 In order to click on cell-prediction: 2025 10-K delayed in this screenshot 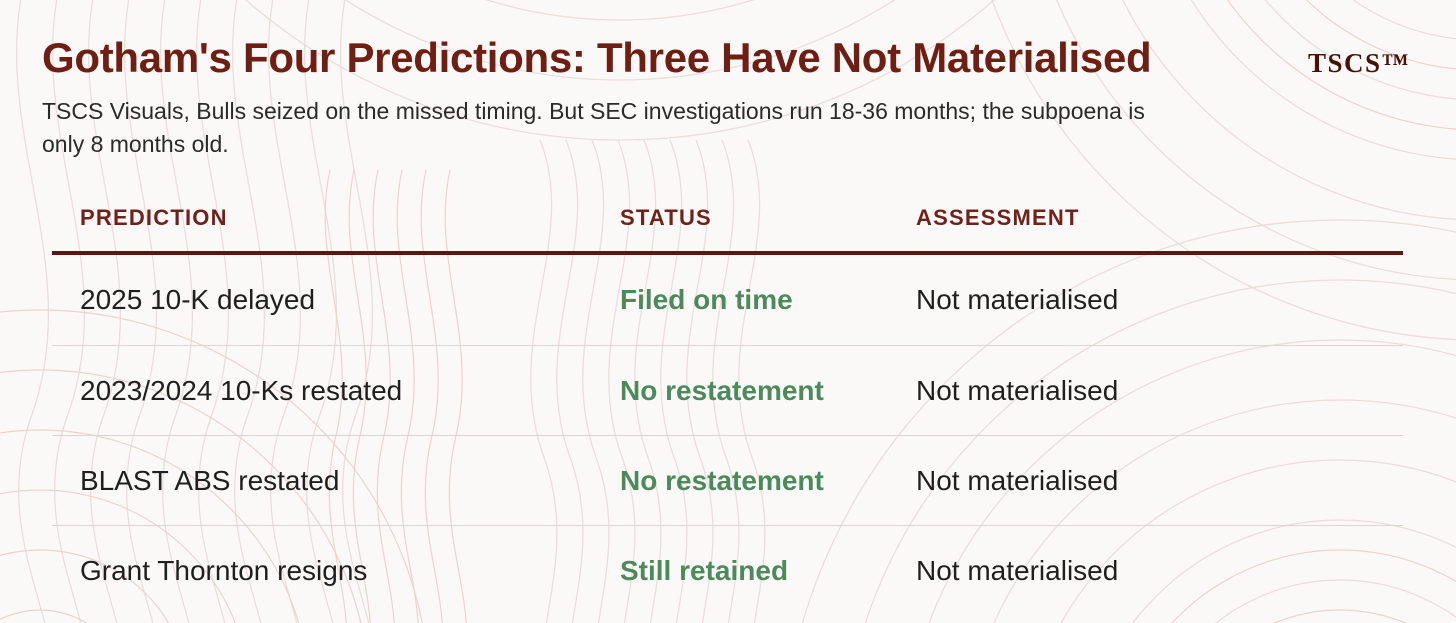, I will do `click(198, 299)`.